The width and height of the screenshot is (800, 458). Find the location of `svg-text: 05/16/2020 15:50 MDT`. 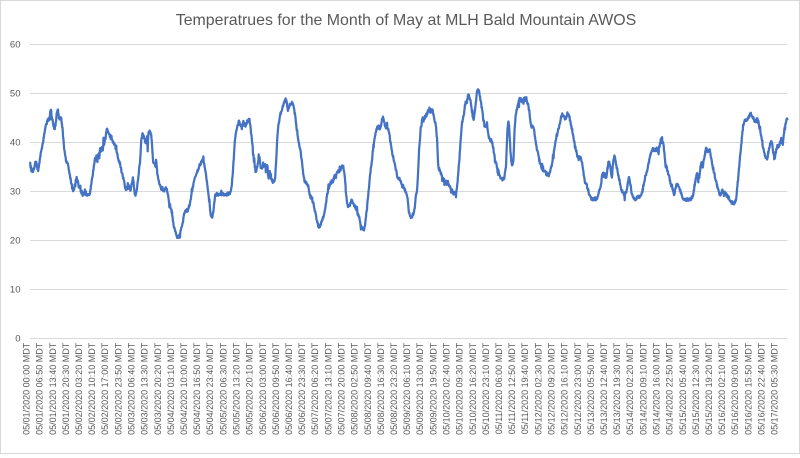

svg-text: 05/16/2020 15:50 MDT is located at coordinates (748, 388).